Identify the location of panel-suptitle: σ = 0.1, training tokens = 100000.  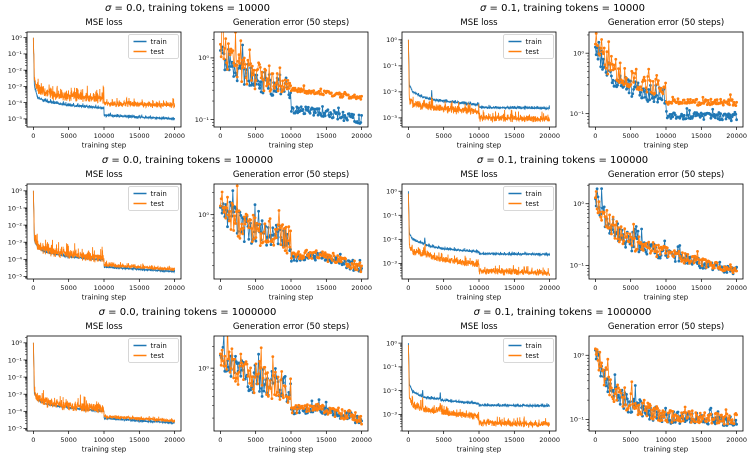
(562, 160).